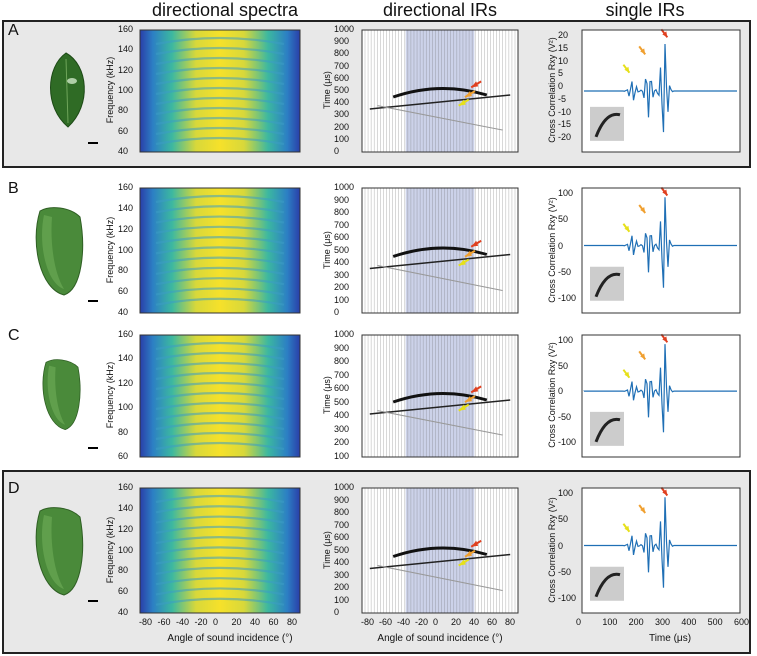  I want to click on time-tick-label: 600, so click(342, 237).